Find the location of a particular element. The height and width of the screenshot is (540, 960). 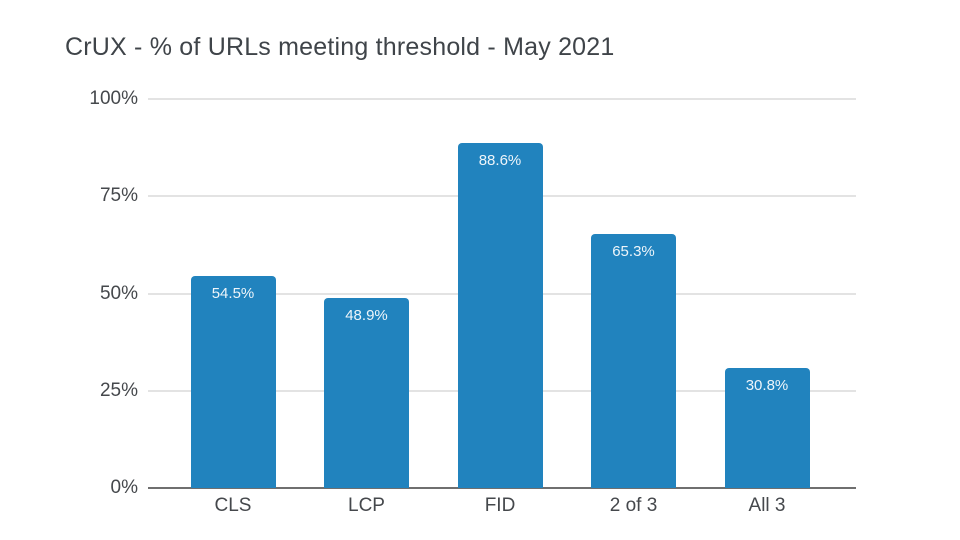

gridline-100% is located at coordinates (502, 99).